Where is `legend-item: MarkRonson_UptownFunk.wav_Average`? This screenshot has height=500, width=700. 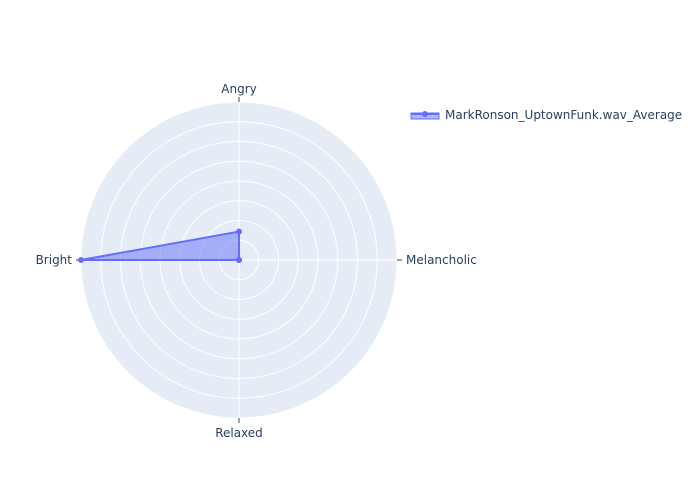
legend-item: MarkRonson_UptownFunk.wav_Average is located at coordinates (546, 115).